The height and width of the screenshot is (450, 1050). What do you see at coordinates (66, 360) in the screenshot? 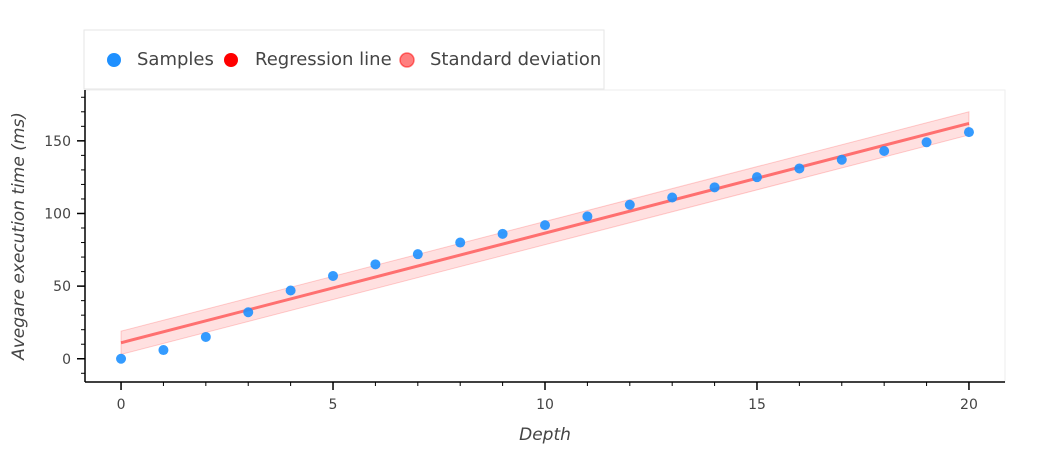
I see `y-tick-label: 0` at bounding box center [66, 360].